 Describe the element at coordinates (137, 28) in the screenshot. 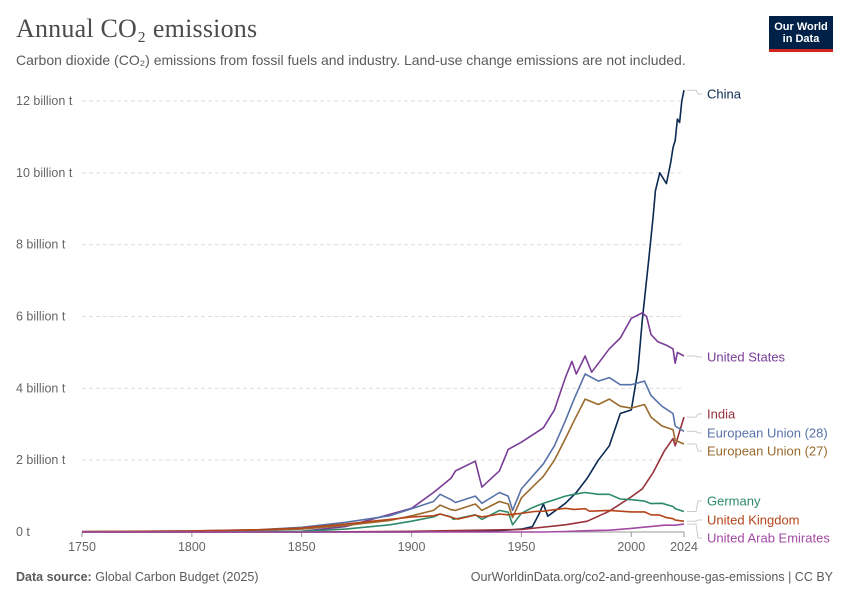

I see `chart-title: Annual CO₂ emissions` at that location.